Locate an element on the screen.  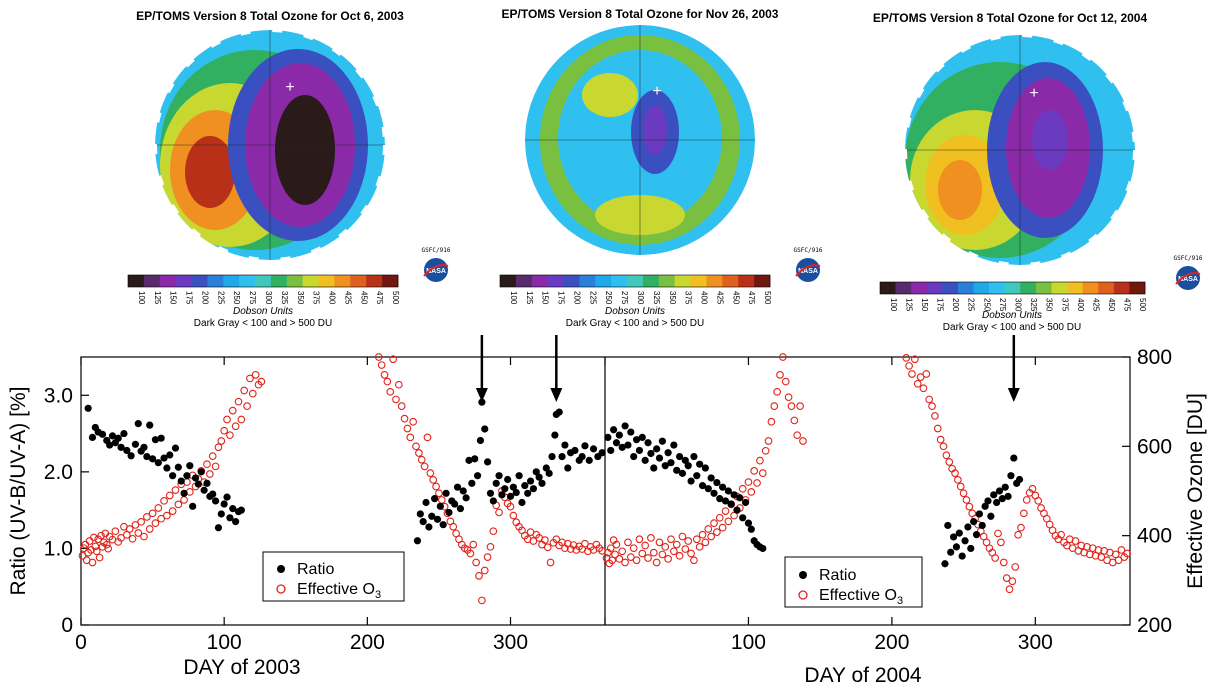
x-tick-label: 100 is located at coordinates (224, 642).